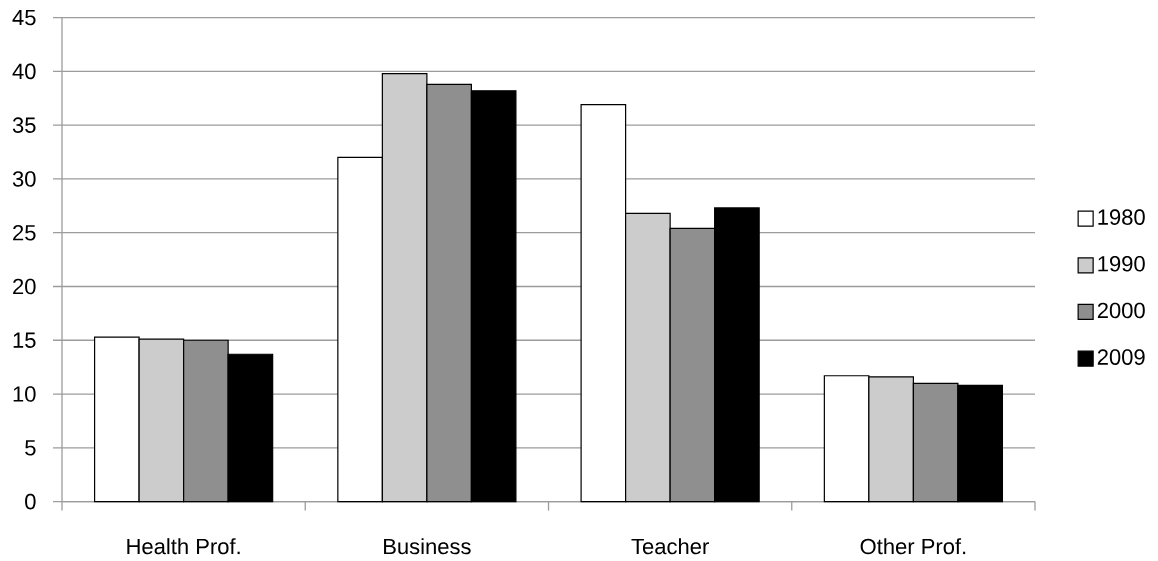 This screenshot has height=561, width=1158. I want to click on legend-label: 2009, so click(1121, 357).